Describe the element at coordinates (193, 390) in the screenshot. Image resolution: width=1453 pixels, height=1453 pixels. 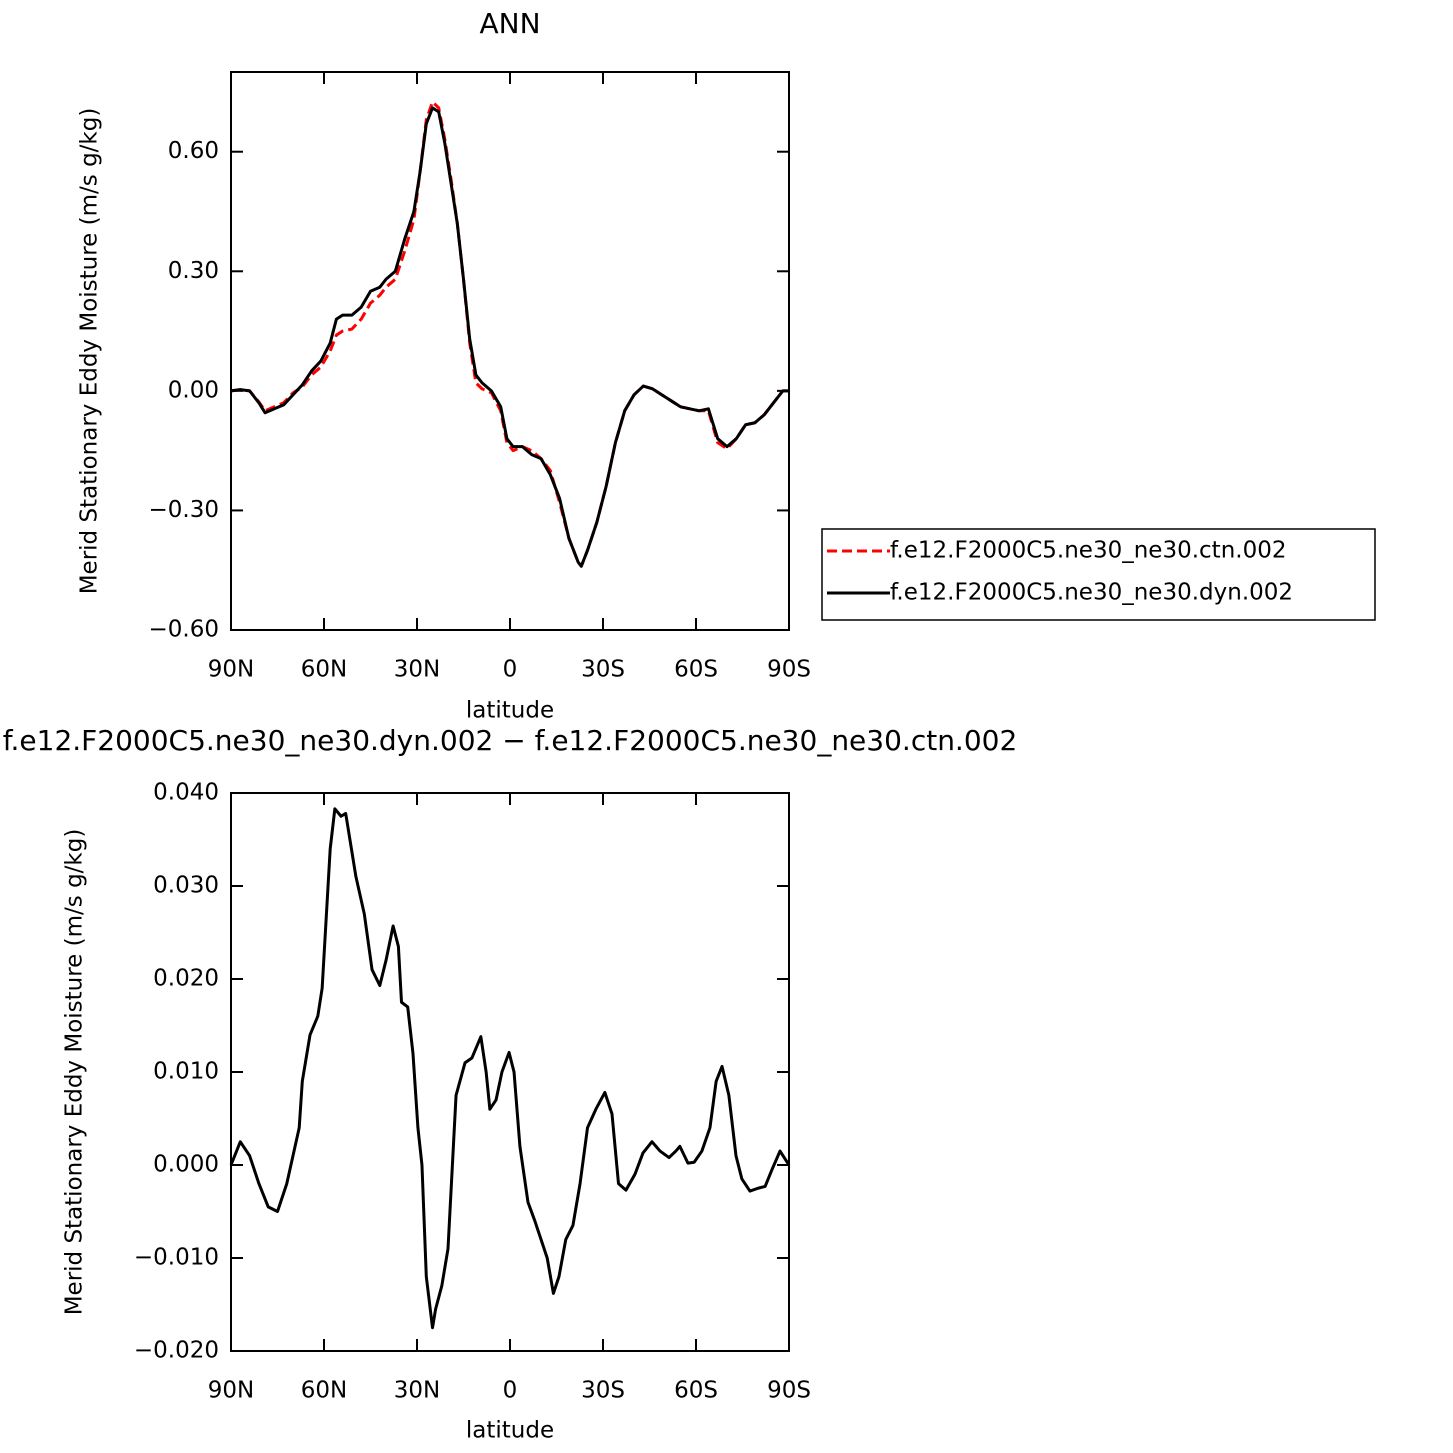
I see `y-tick-label: 0.00` at that location.